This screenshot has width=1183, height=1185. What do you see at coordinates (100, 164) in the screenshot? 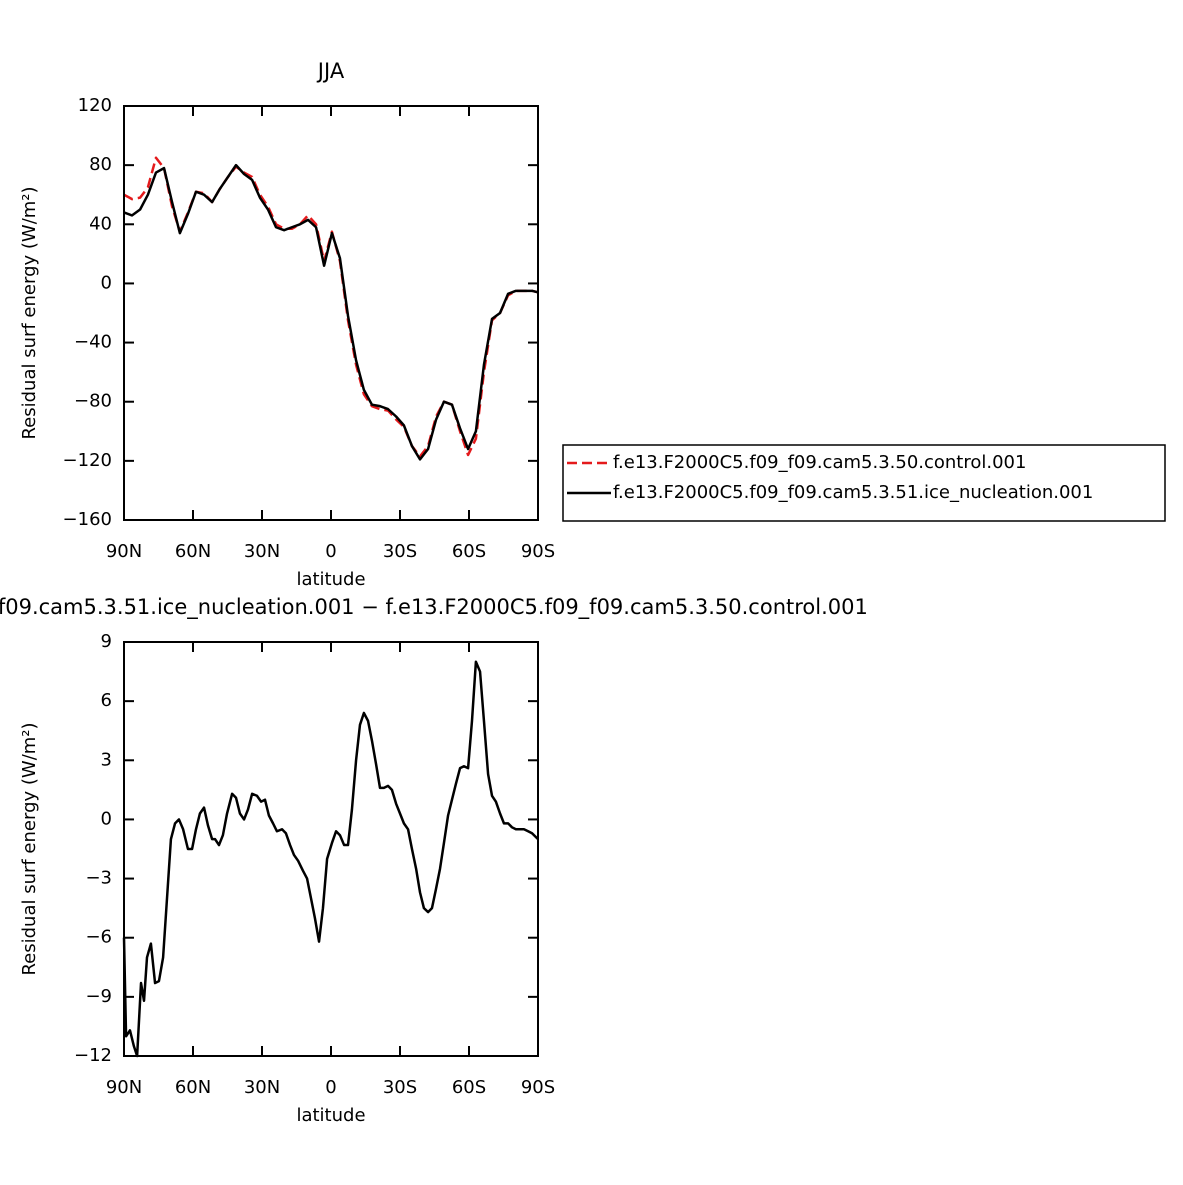
I see `y-tick-label: 80` at bounding box center [100, 164].